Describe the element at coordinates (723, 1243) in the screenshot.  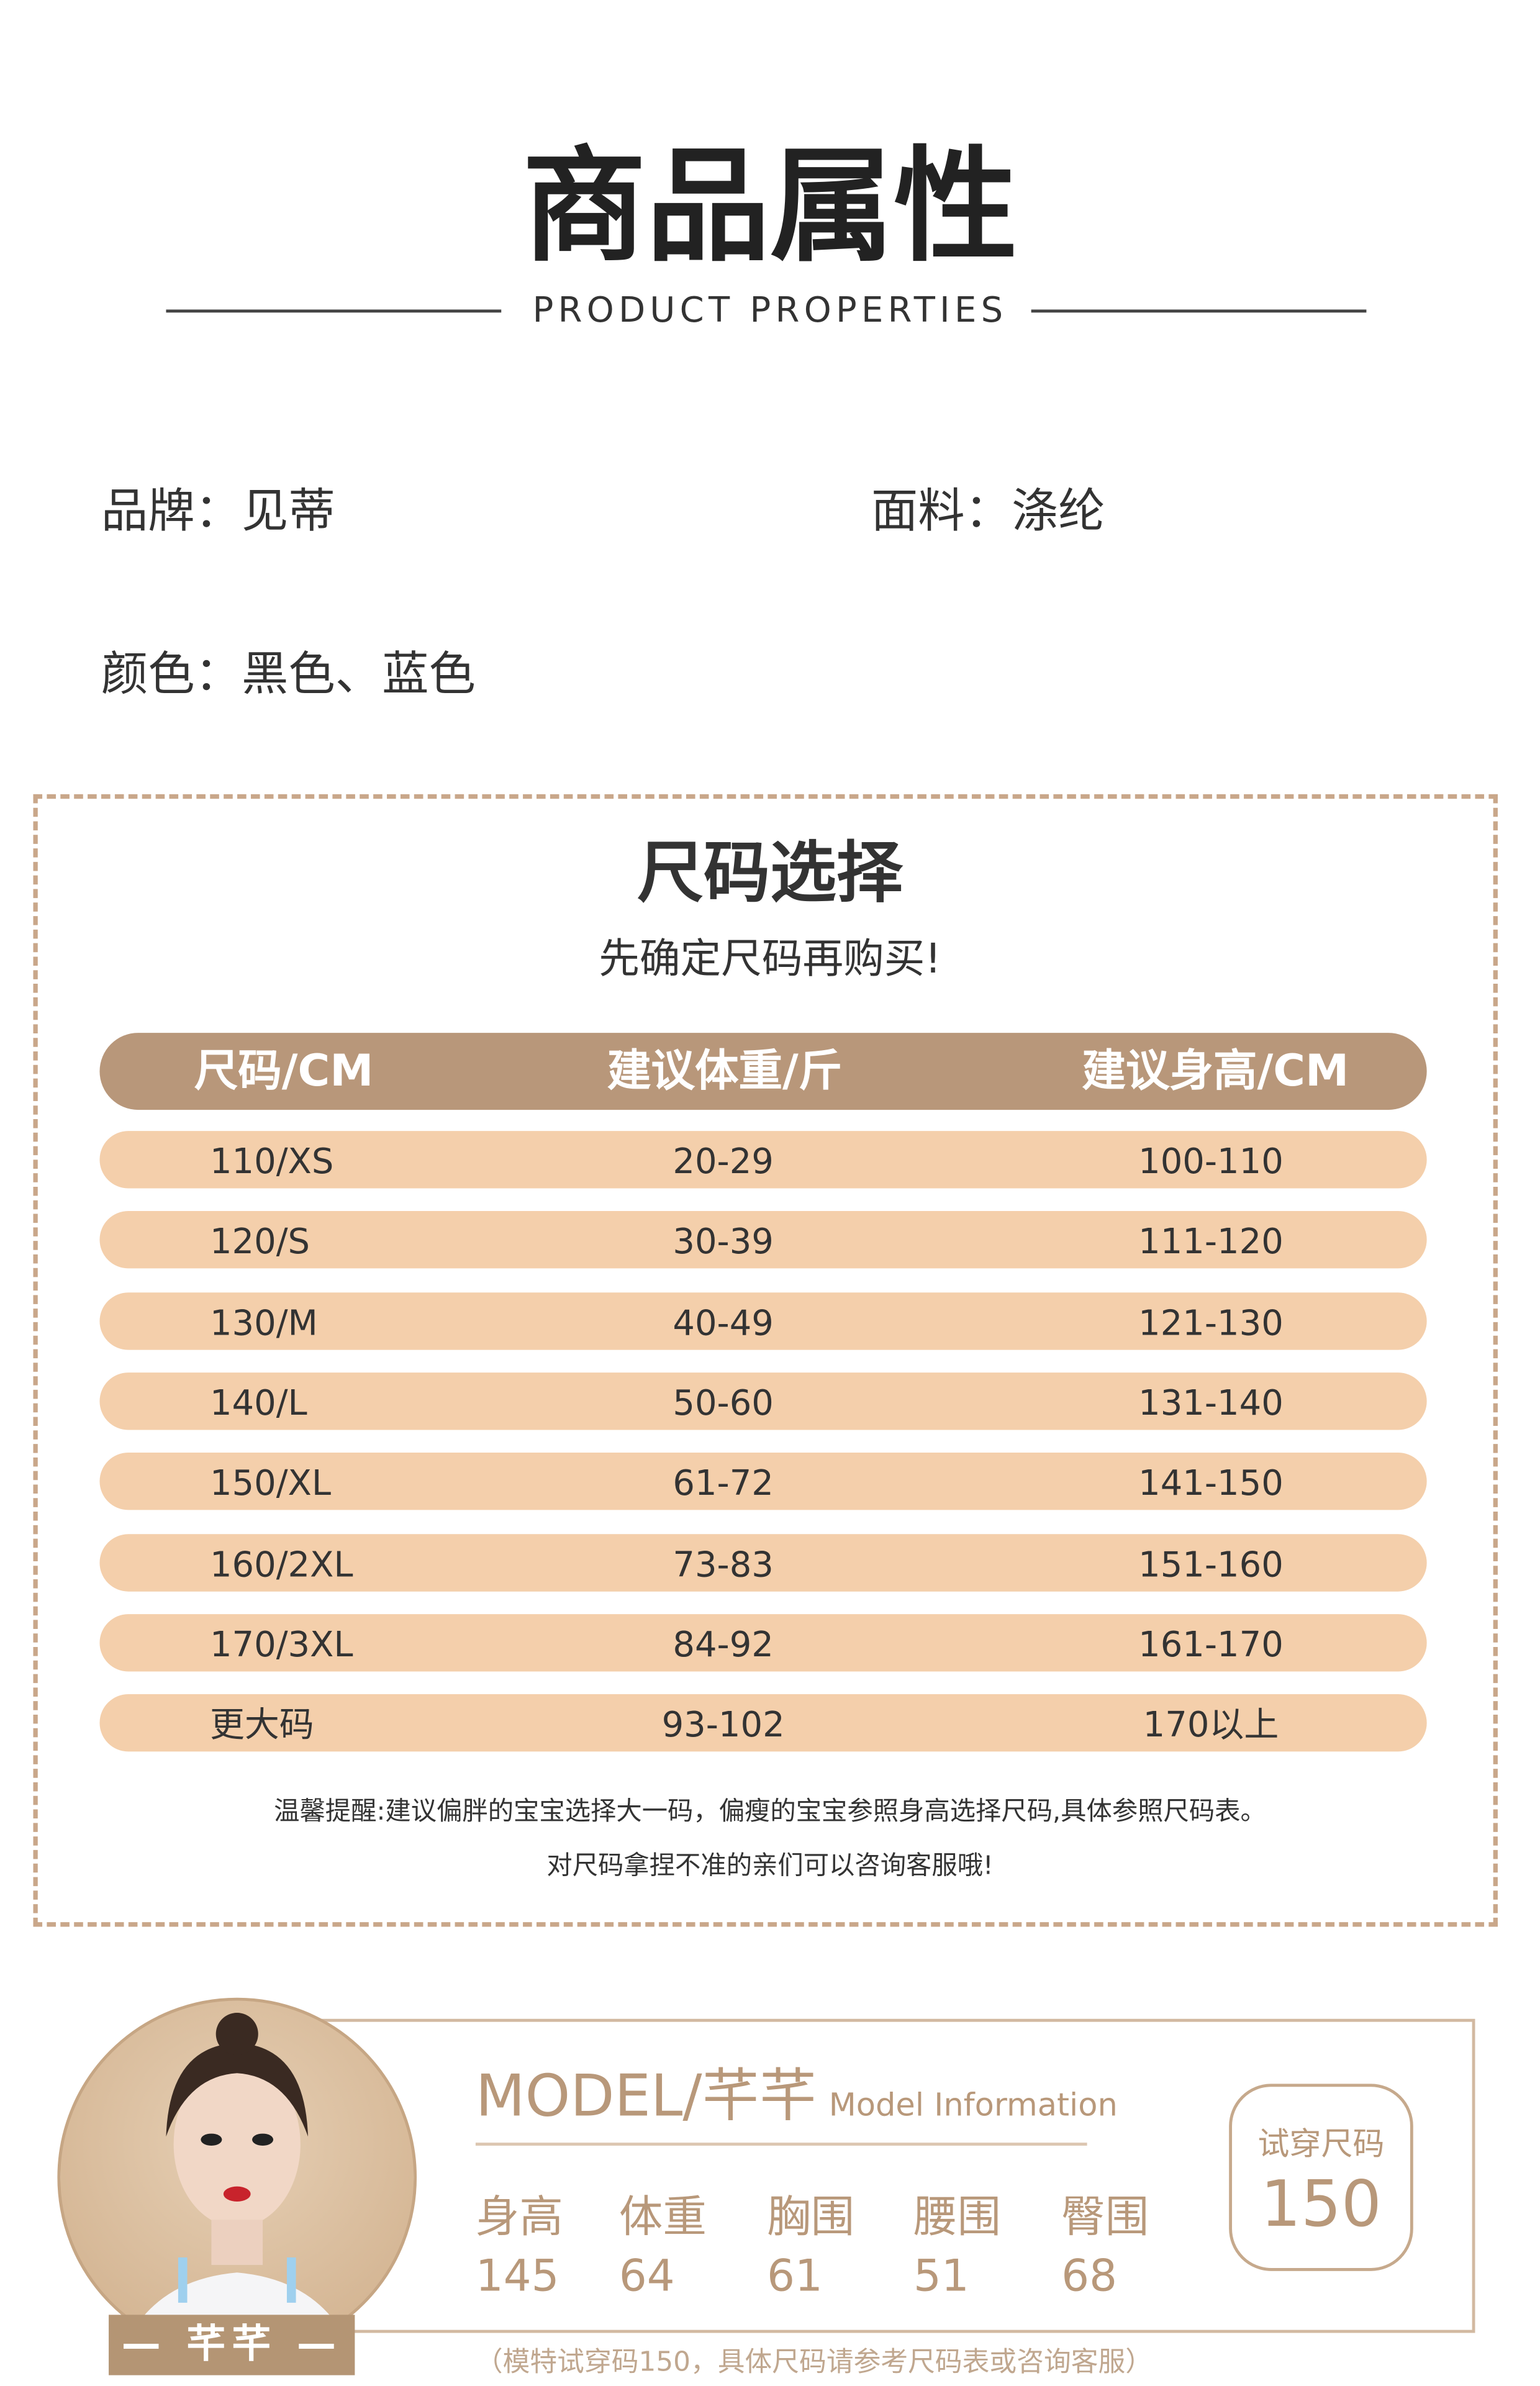
I see `weight-cell: 30-39` at that location.